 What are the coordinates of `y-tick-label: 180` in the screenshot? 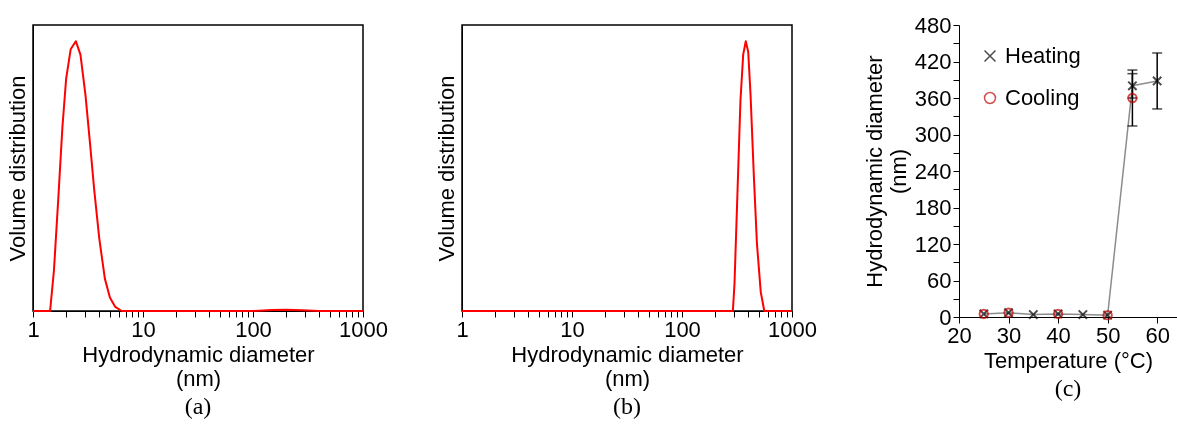 It's located at (933, 207).